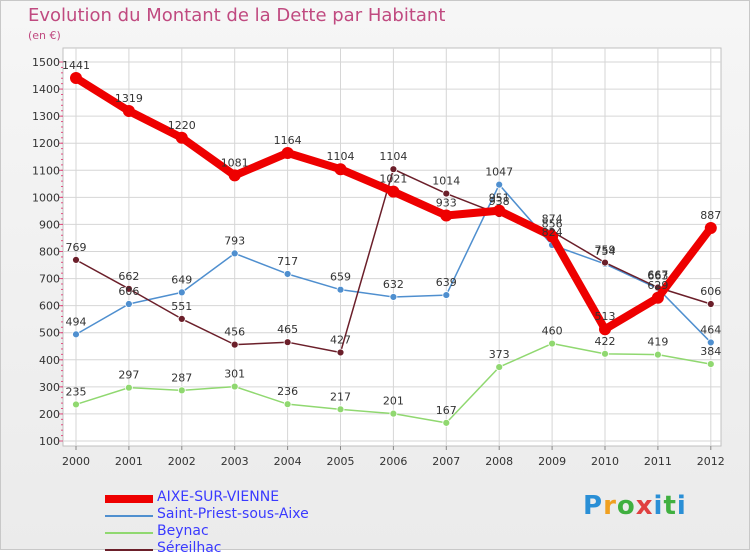 This screenshot has width=750, height=556. Describe the element at coordinates (234, 240) in the screenshot. I see `data-label: 793` at that location.